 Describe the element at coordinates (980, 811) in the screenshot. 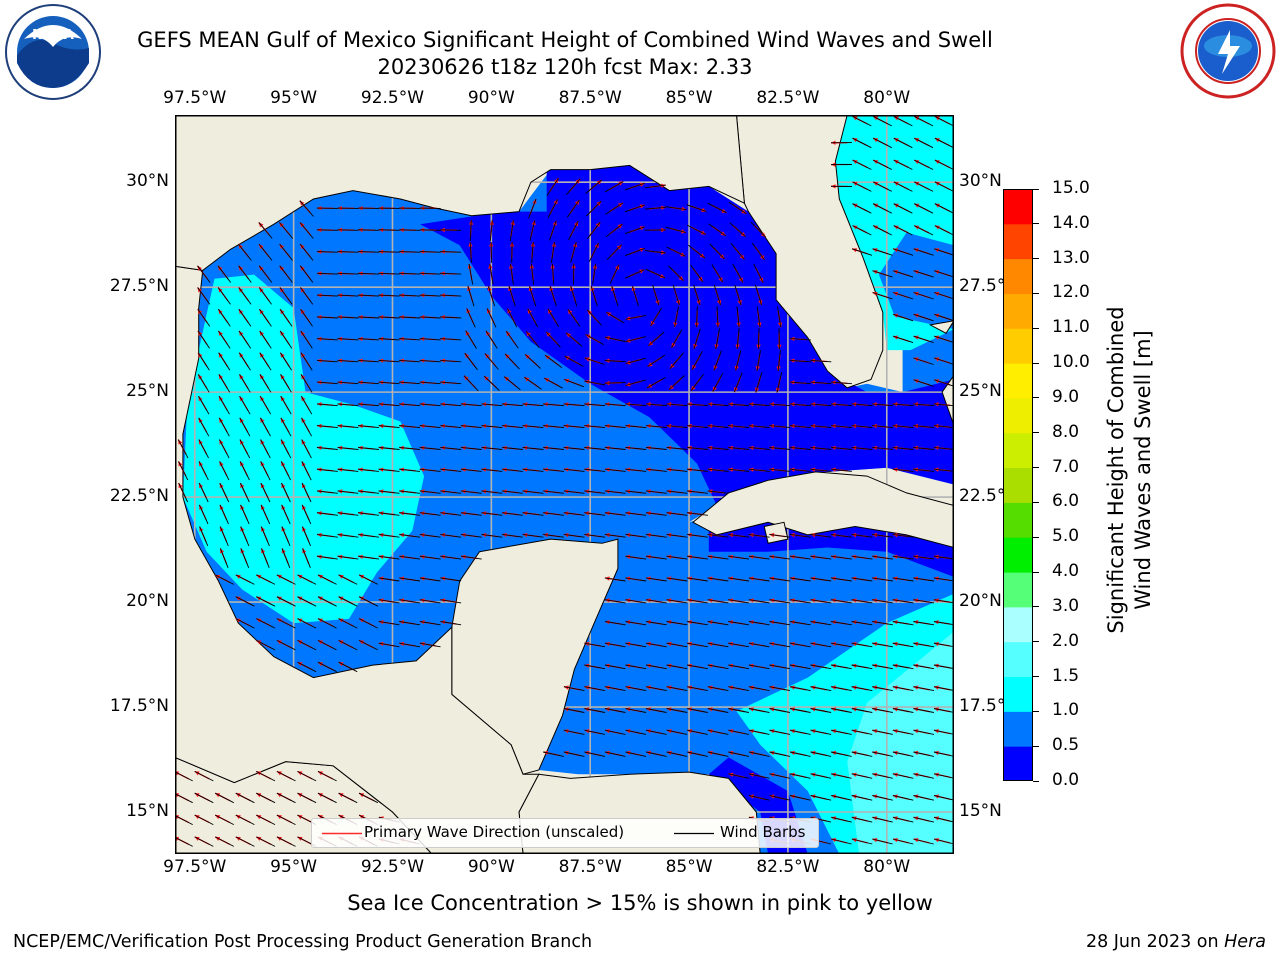

I see `lat-label-right: 15°N` at that location.